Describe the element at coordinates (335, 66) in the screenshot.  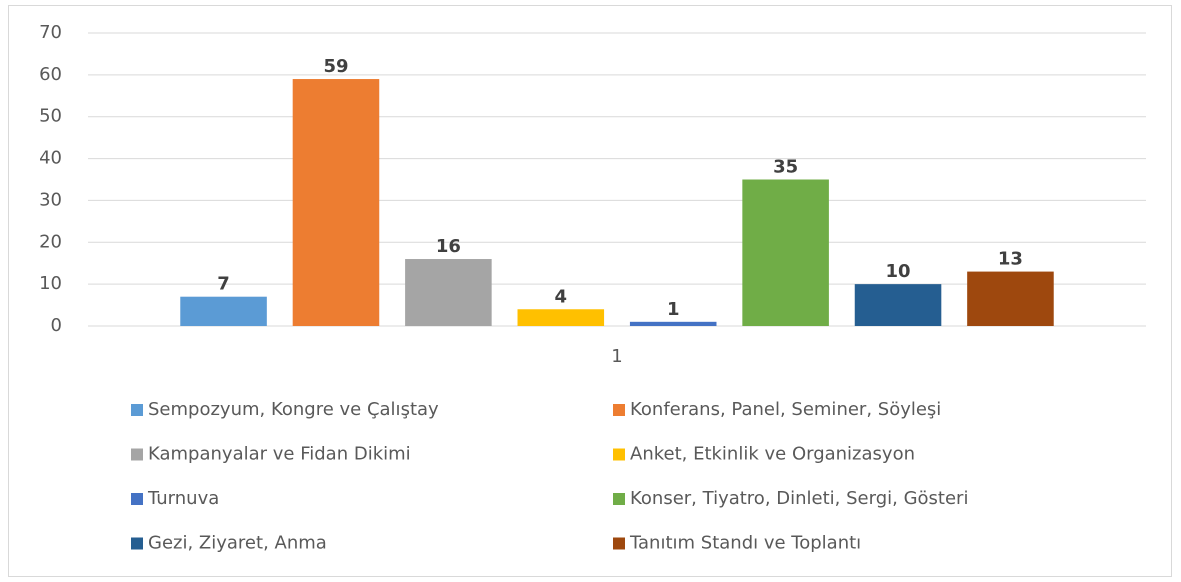
I see `value-label: 59` at that location.